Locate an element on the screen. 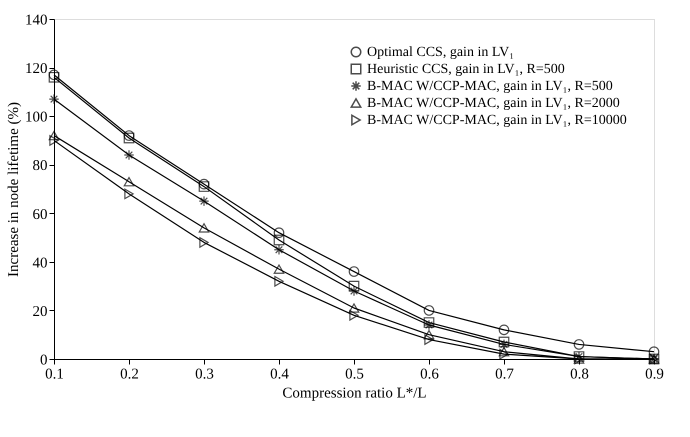 The width and height of the screenshot is (690, 437). y-axis-title: Increase in node lifetime (%) is located at coordinates (14, 189).